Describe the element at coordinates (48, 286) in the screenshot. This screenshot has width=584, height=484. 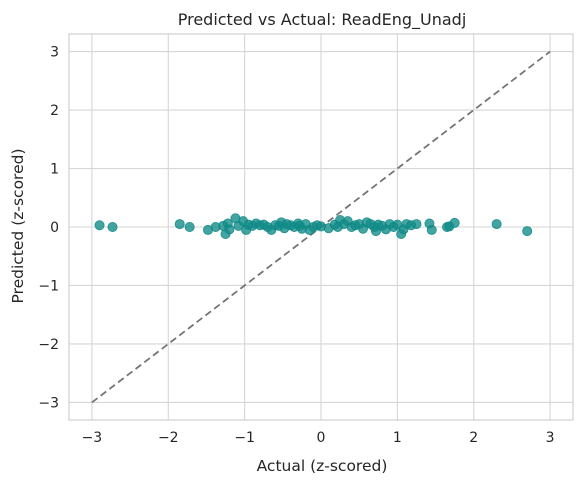
I see `y-tick-label: −1` at that location.